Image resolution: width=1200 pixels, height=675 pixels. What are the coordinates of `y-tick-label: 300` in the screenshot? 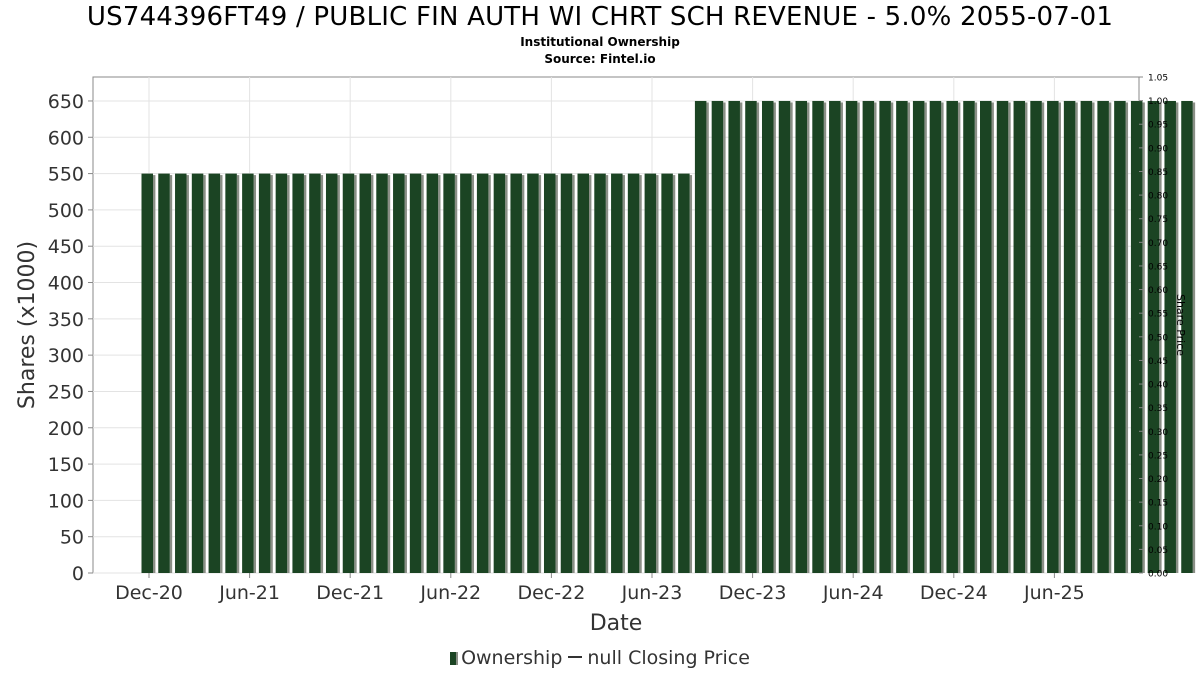 It's located at (66, 356).